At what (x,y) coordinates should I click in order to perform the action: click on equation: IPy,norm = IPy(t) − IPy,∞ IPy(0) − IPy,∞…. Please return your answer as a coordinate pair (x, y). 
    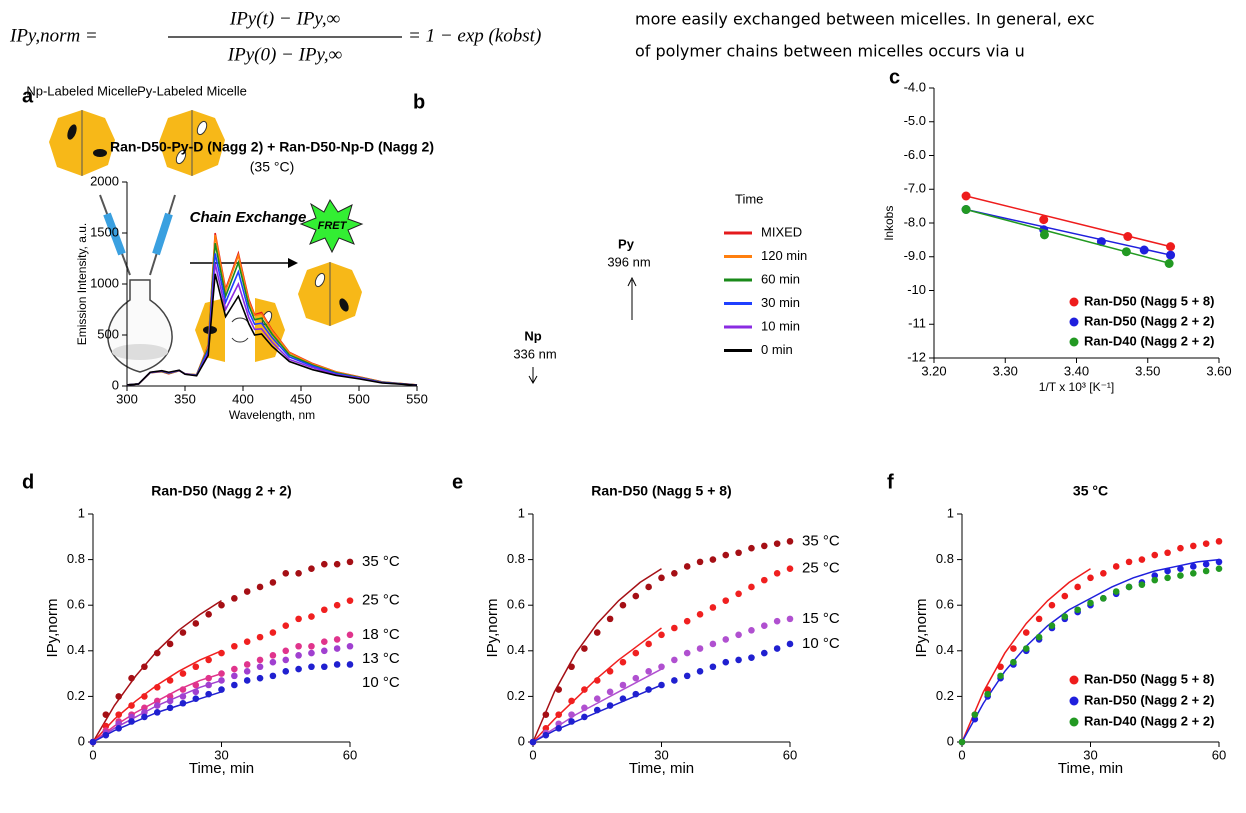
    Looking at the image, I should click on (275, 36).